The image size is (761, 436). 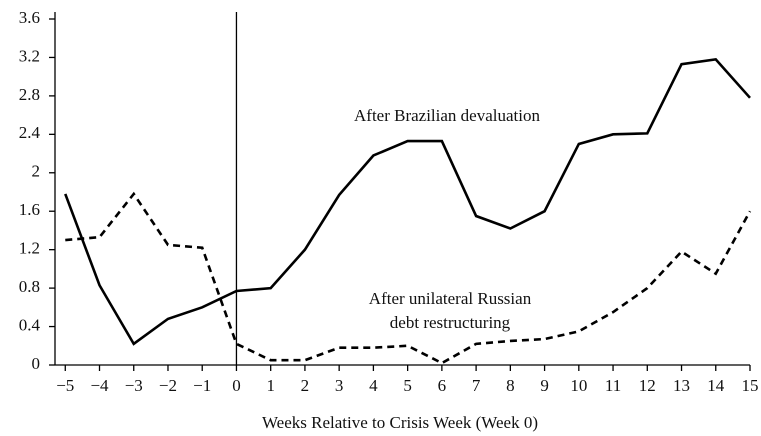 What do you see at coordinates (305, 385) in the screenshot?
I see `x-tick-label: 2` at bounding box center [305, 385].